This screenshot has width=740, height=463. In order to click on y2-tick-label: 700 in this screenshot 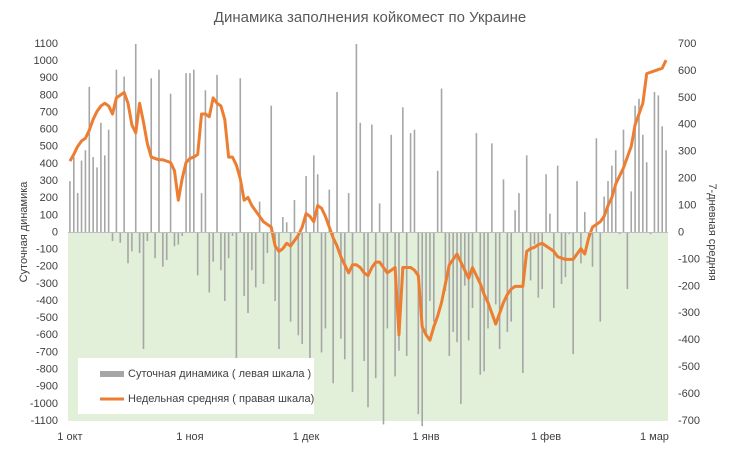, I will do `click(687, 44)`.